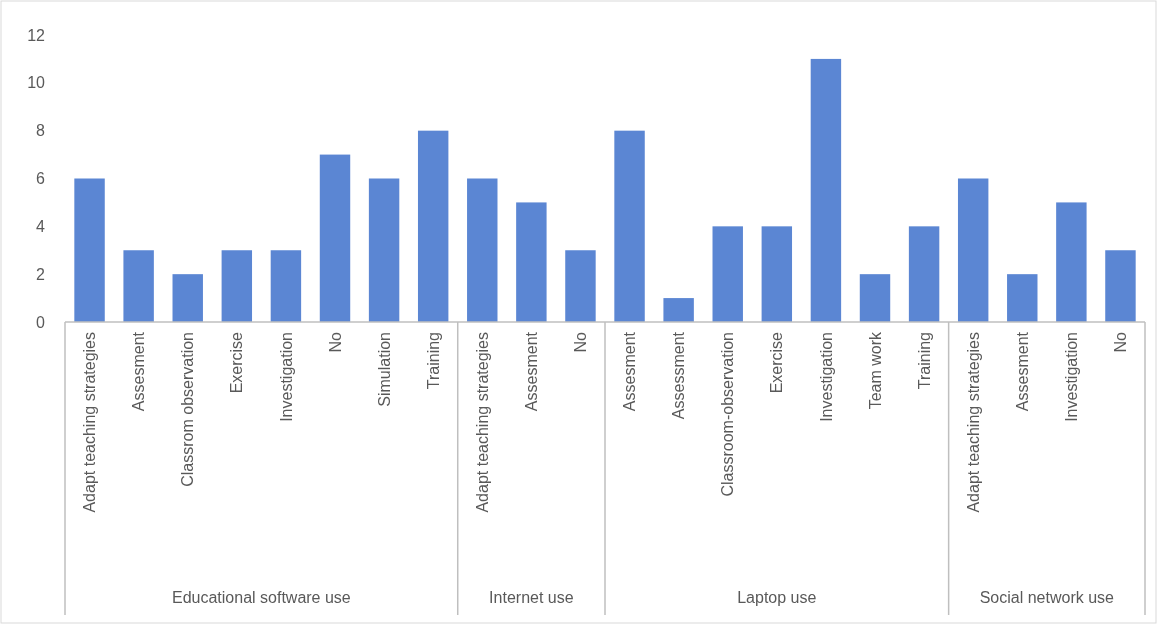 Image resolution: width=1159 pixels, height=628 pixels. What do you see at coordinates (1047, 597) in the screenshot?
I see `text: Social network use` at bounding box center [1047, 597].